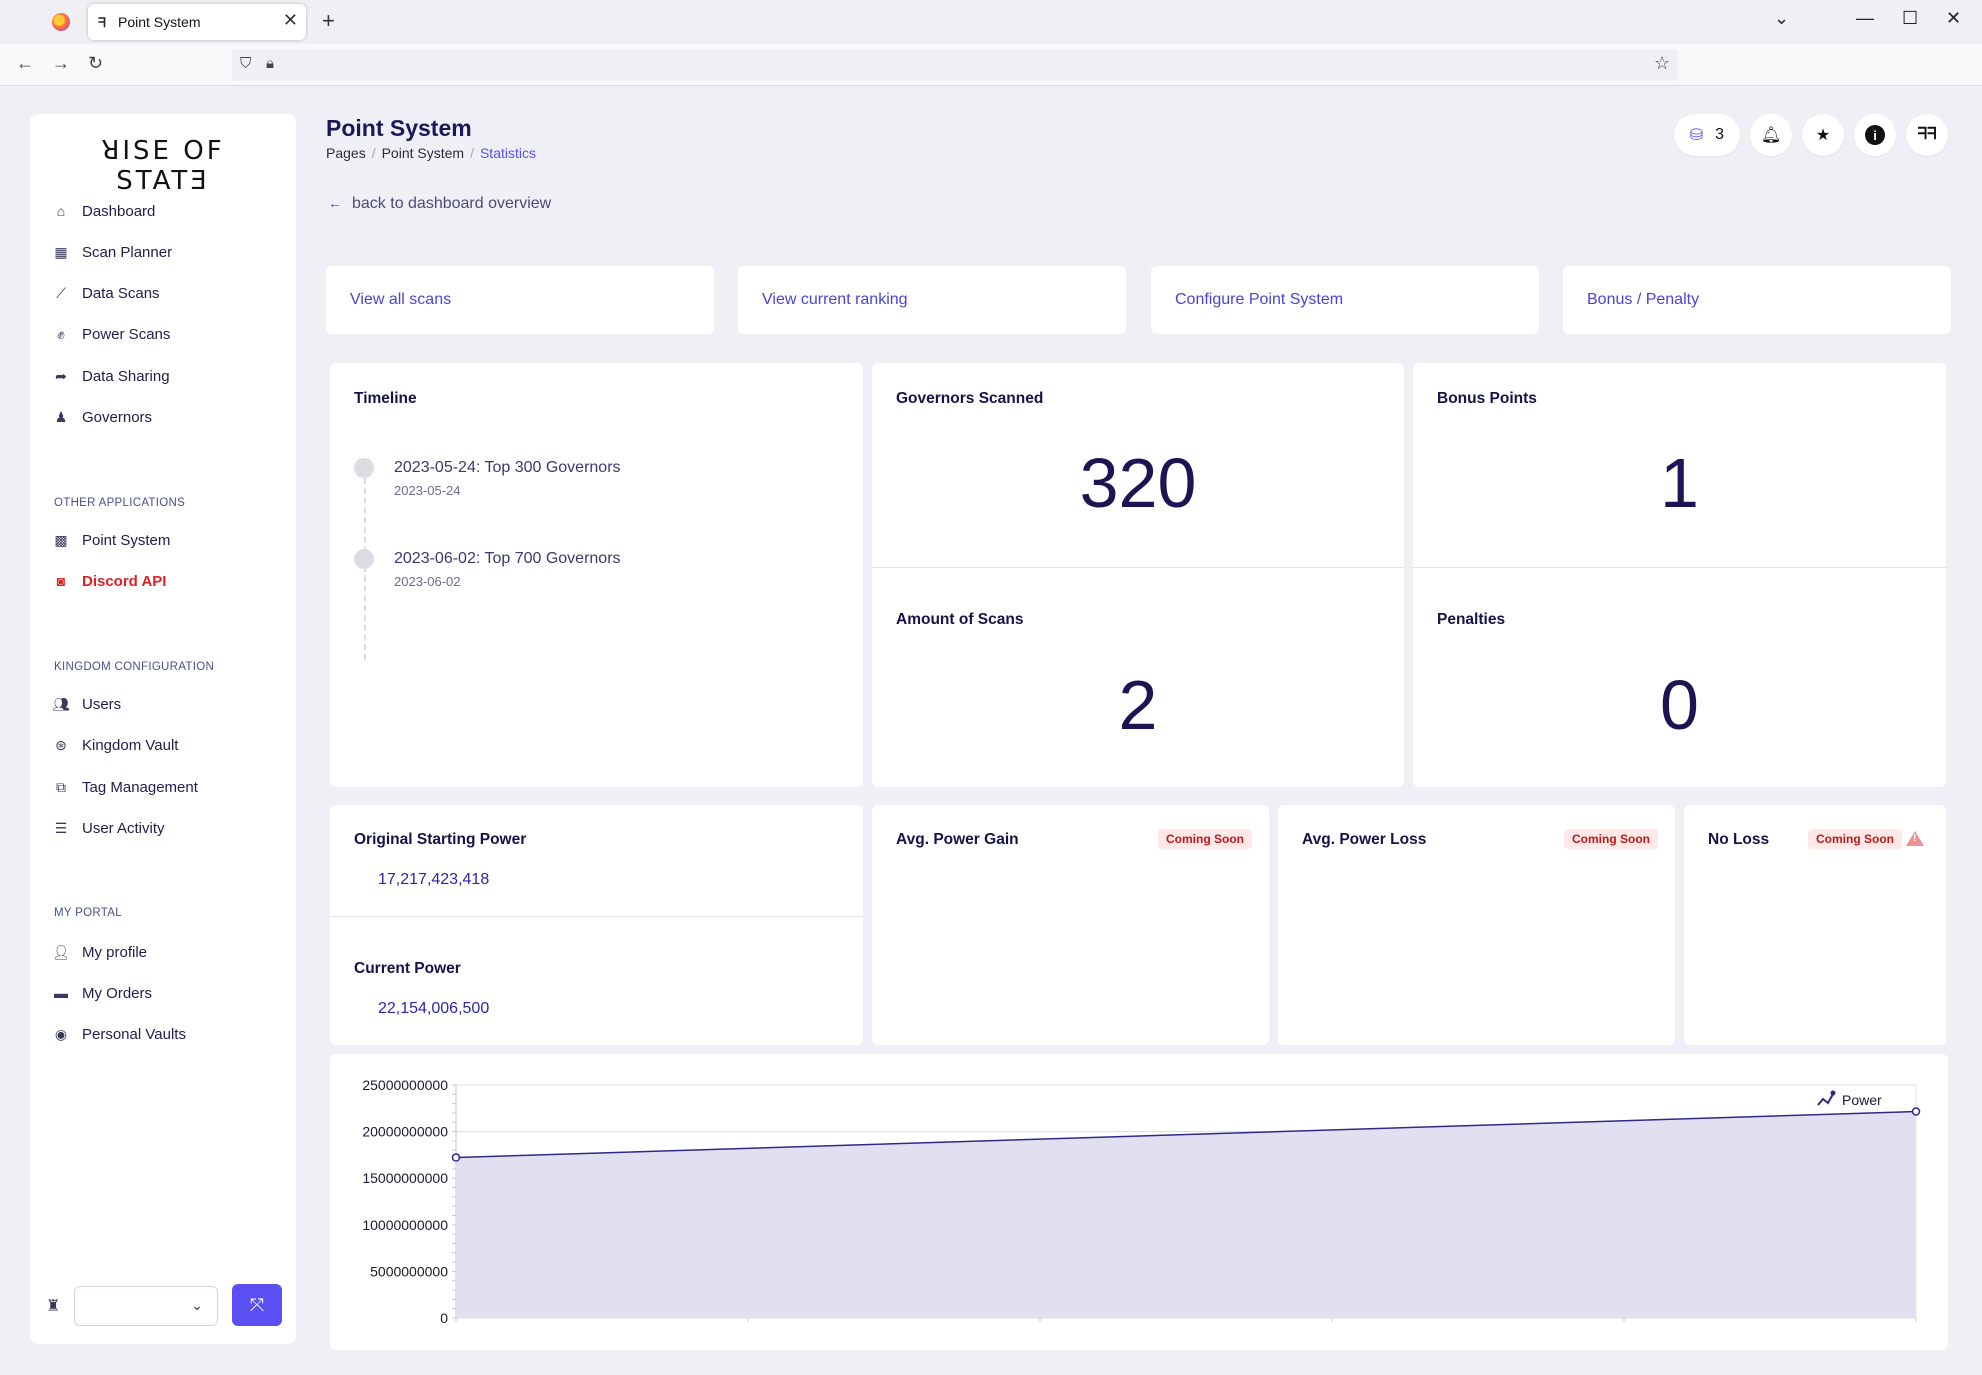 Image resolution: width=1982 pixels, height=1375 pixels. Describe the element at coordinates (957, 839) in the screenshot. I see `avg-power-gain-label: Avg. Power Gain` at that location.